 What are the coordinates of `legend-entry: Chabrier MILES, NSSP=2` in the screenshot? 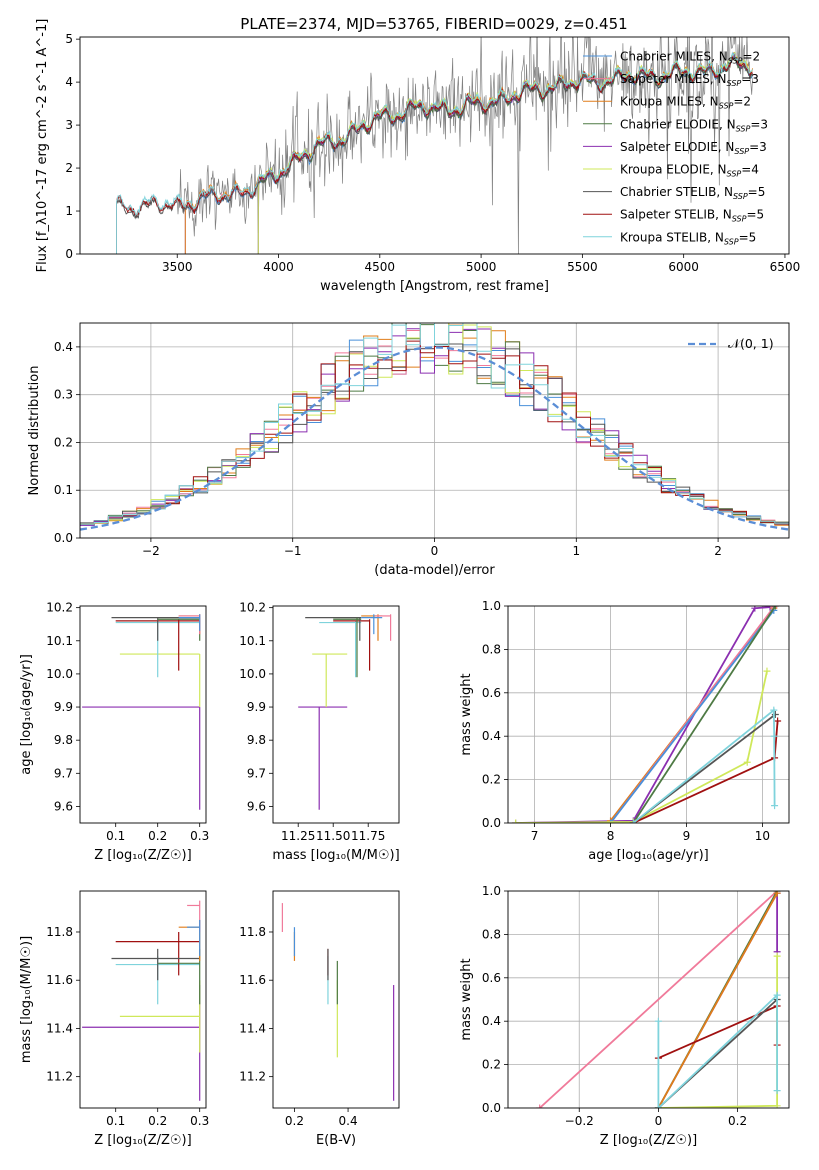 It's located at (690, 58).